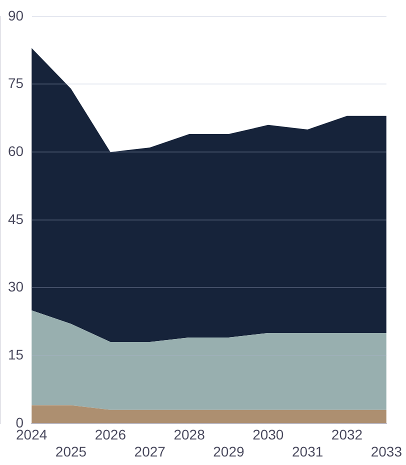 This screenshot has height=465, width=406. Describe the element at coordinates (16, 150) in the screenshot. I see `y-tick-label: 60` at that location.